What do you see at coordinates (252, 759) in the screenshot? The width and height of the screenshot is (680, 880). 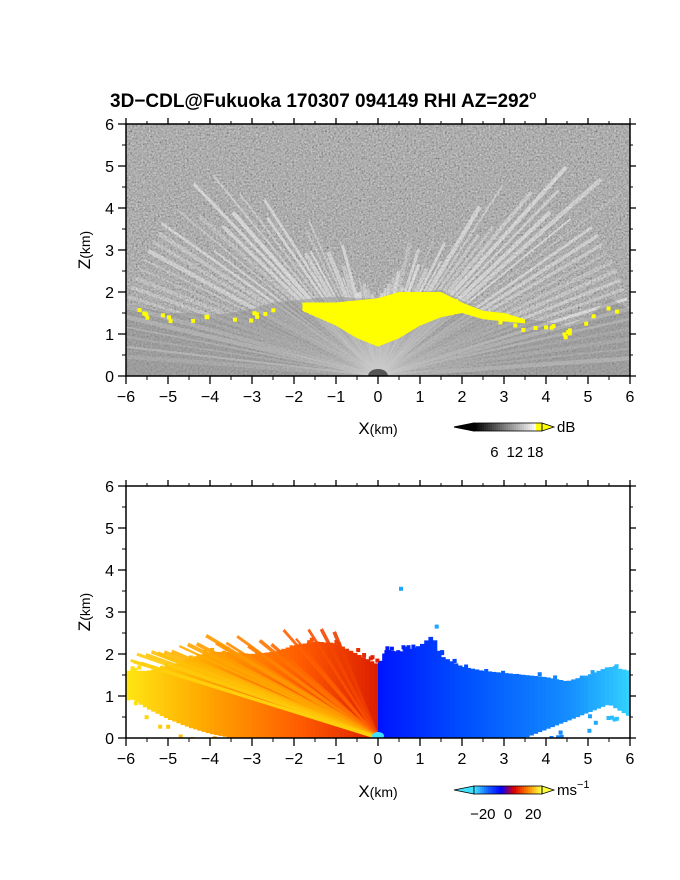 I see `x-tick-label: −3` at bounding box center [252, 759].